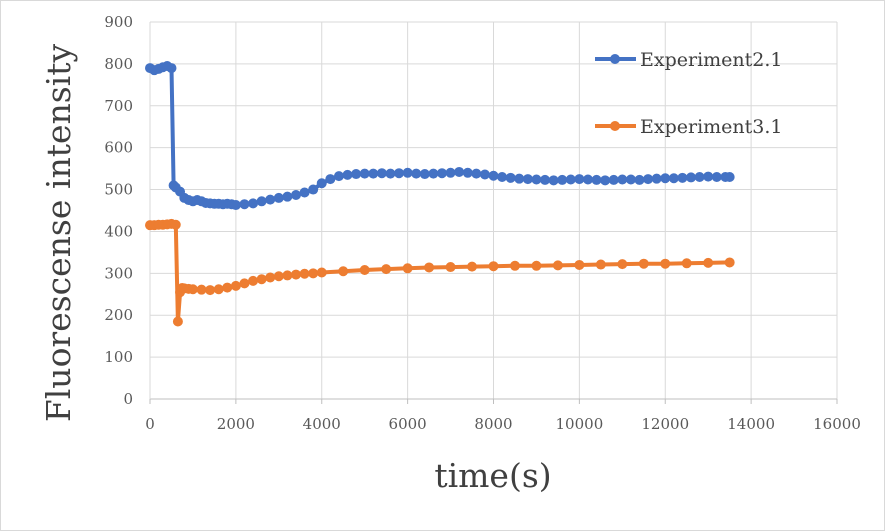 The width and height of the screenshot is (885, 531). Describe the element at coordinates (118, 64) in the screenshot. I see `y-tick-label: 800` at that location.